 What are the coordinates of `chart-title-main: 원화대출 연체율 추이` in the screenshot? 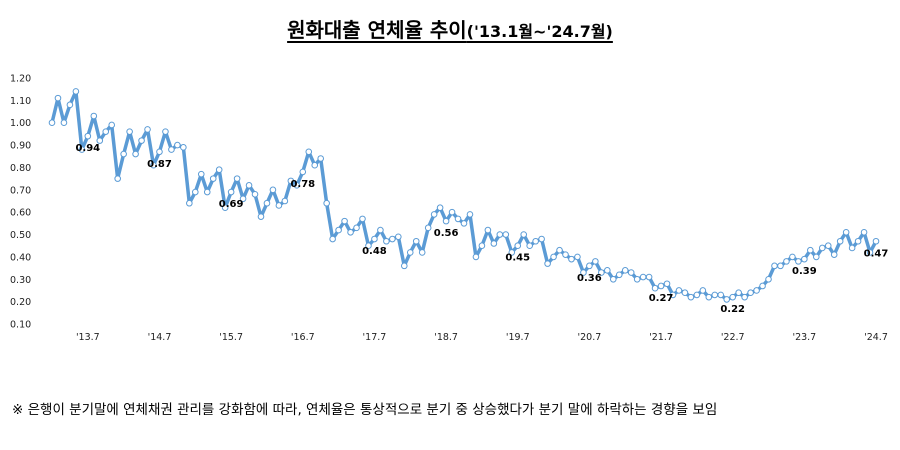 It's located at (377, 30).